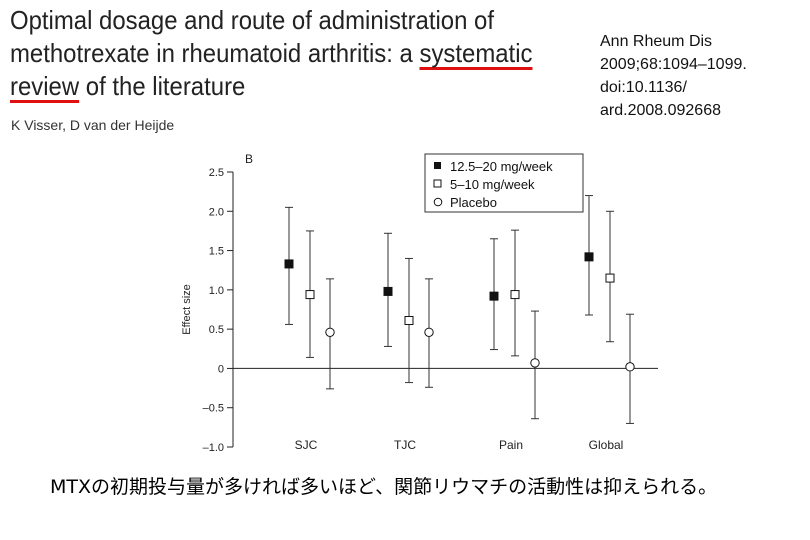 The height and width of the screenshot is (540, 810). Describe the element at coordinates (45, 86) in the screenshot. I see `title-underlined-review: review` at that location.